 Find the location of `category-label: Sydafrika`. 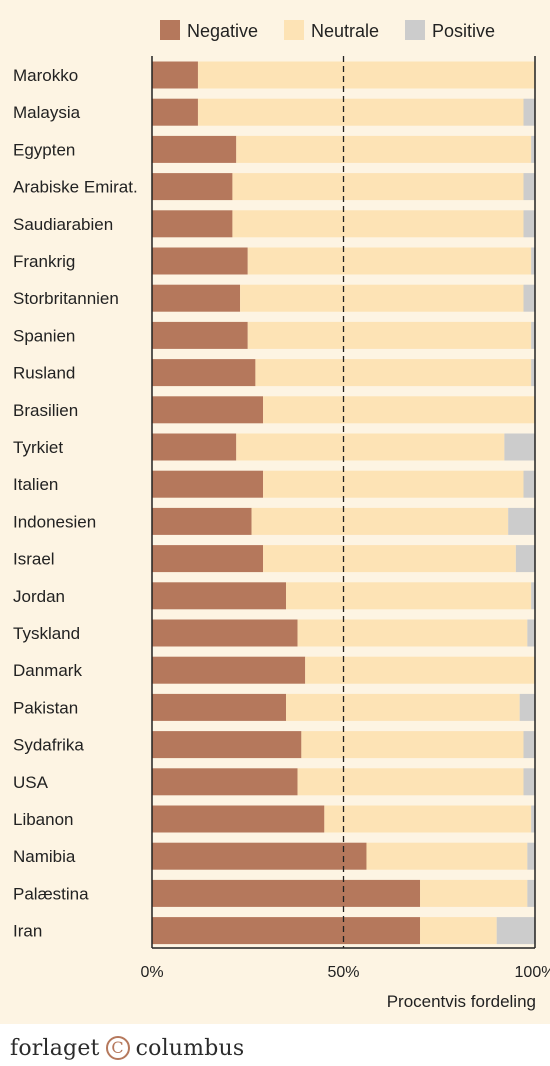

category-label: Sydafrika is located at coordinates (48, 745).